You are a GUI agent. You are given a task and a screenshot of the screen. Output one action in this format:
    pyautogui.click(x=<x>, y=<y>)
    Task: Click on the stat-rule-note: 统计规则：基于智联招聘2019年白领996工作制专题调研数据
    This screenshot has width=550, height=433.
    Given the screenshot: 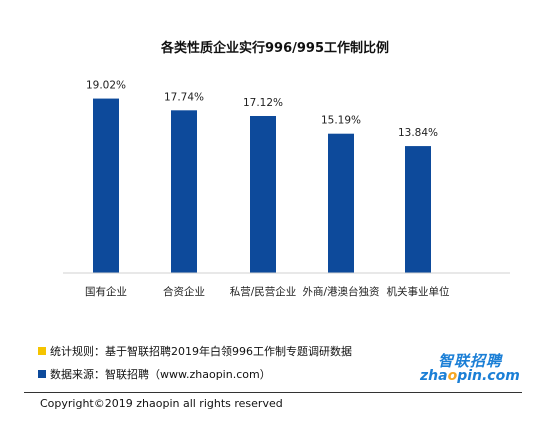 What is the action you would take?
    pyautogui.click(x=195, y=351)
    